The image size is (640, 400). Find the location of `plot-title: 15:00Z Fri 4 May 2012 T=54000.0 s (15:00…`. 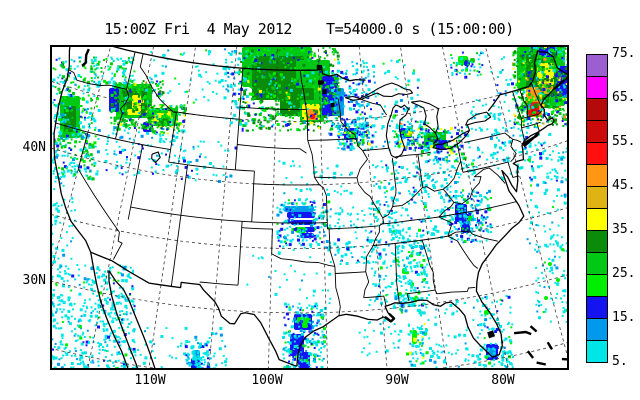

plot-title: 15:00Z Fri 4 May 2012 T=54000.0 s (15:00… is located at coordinates (309, 29).